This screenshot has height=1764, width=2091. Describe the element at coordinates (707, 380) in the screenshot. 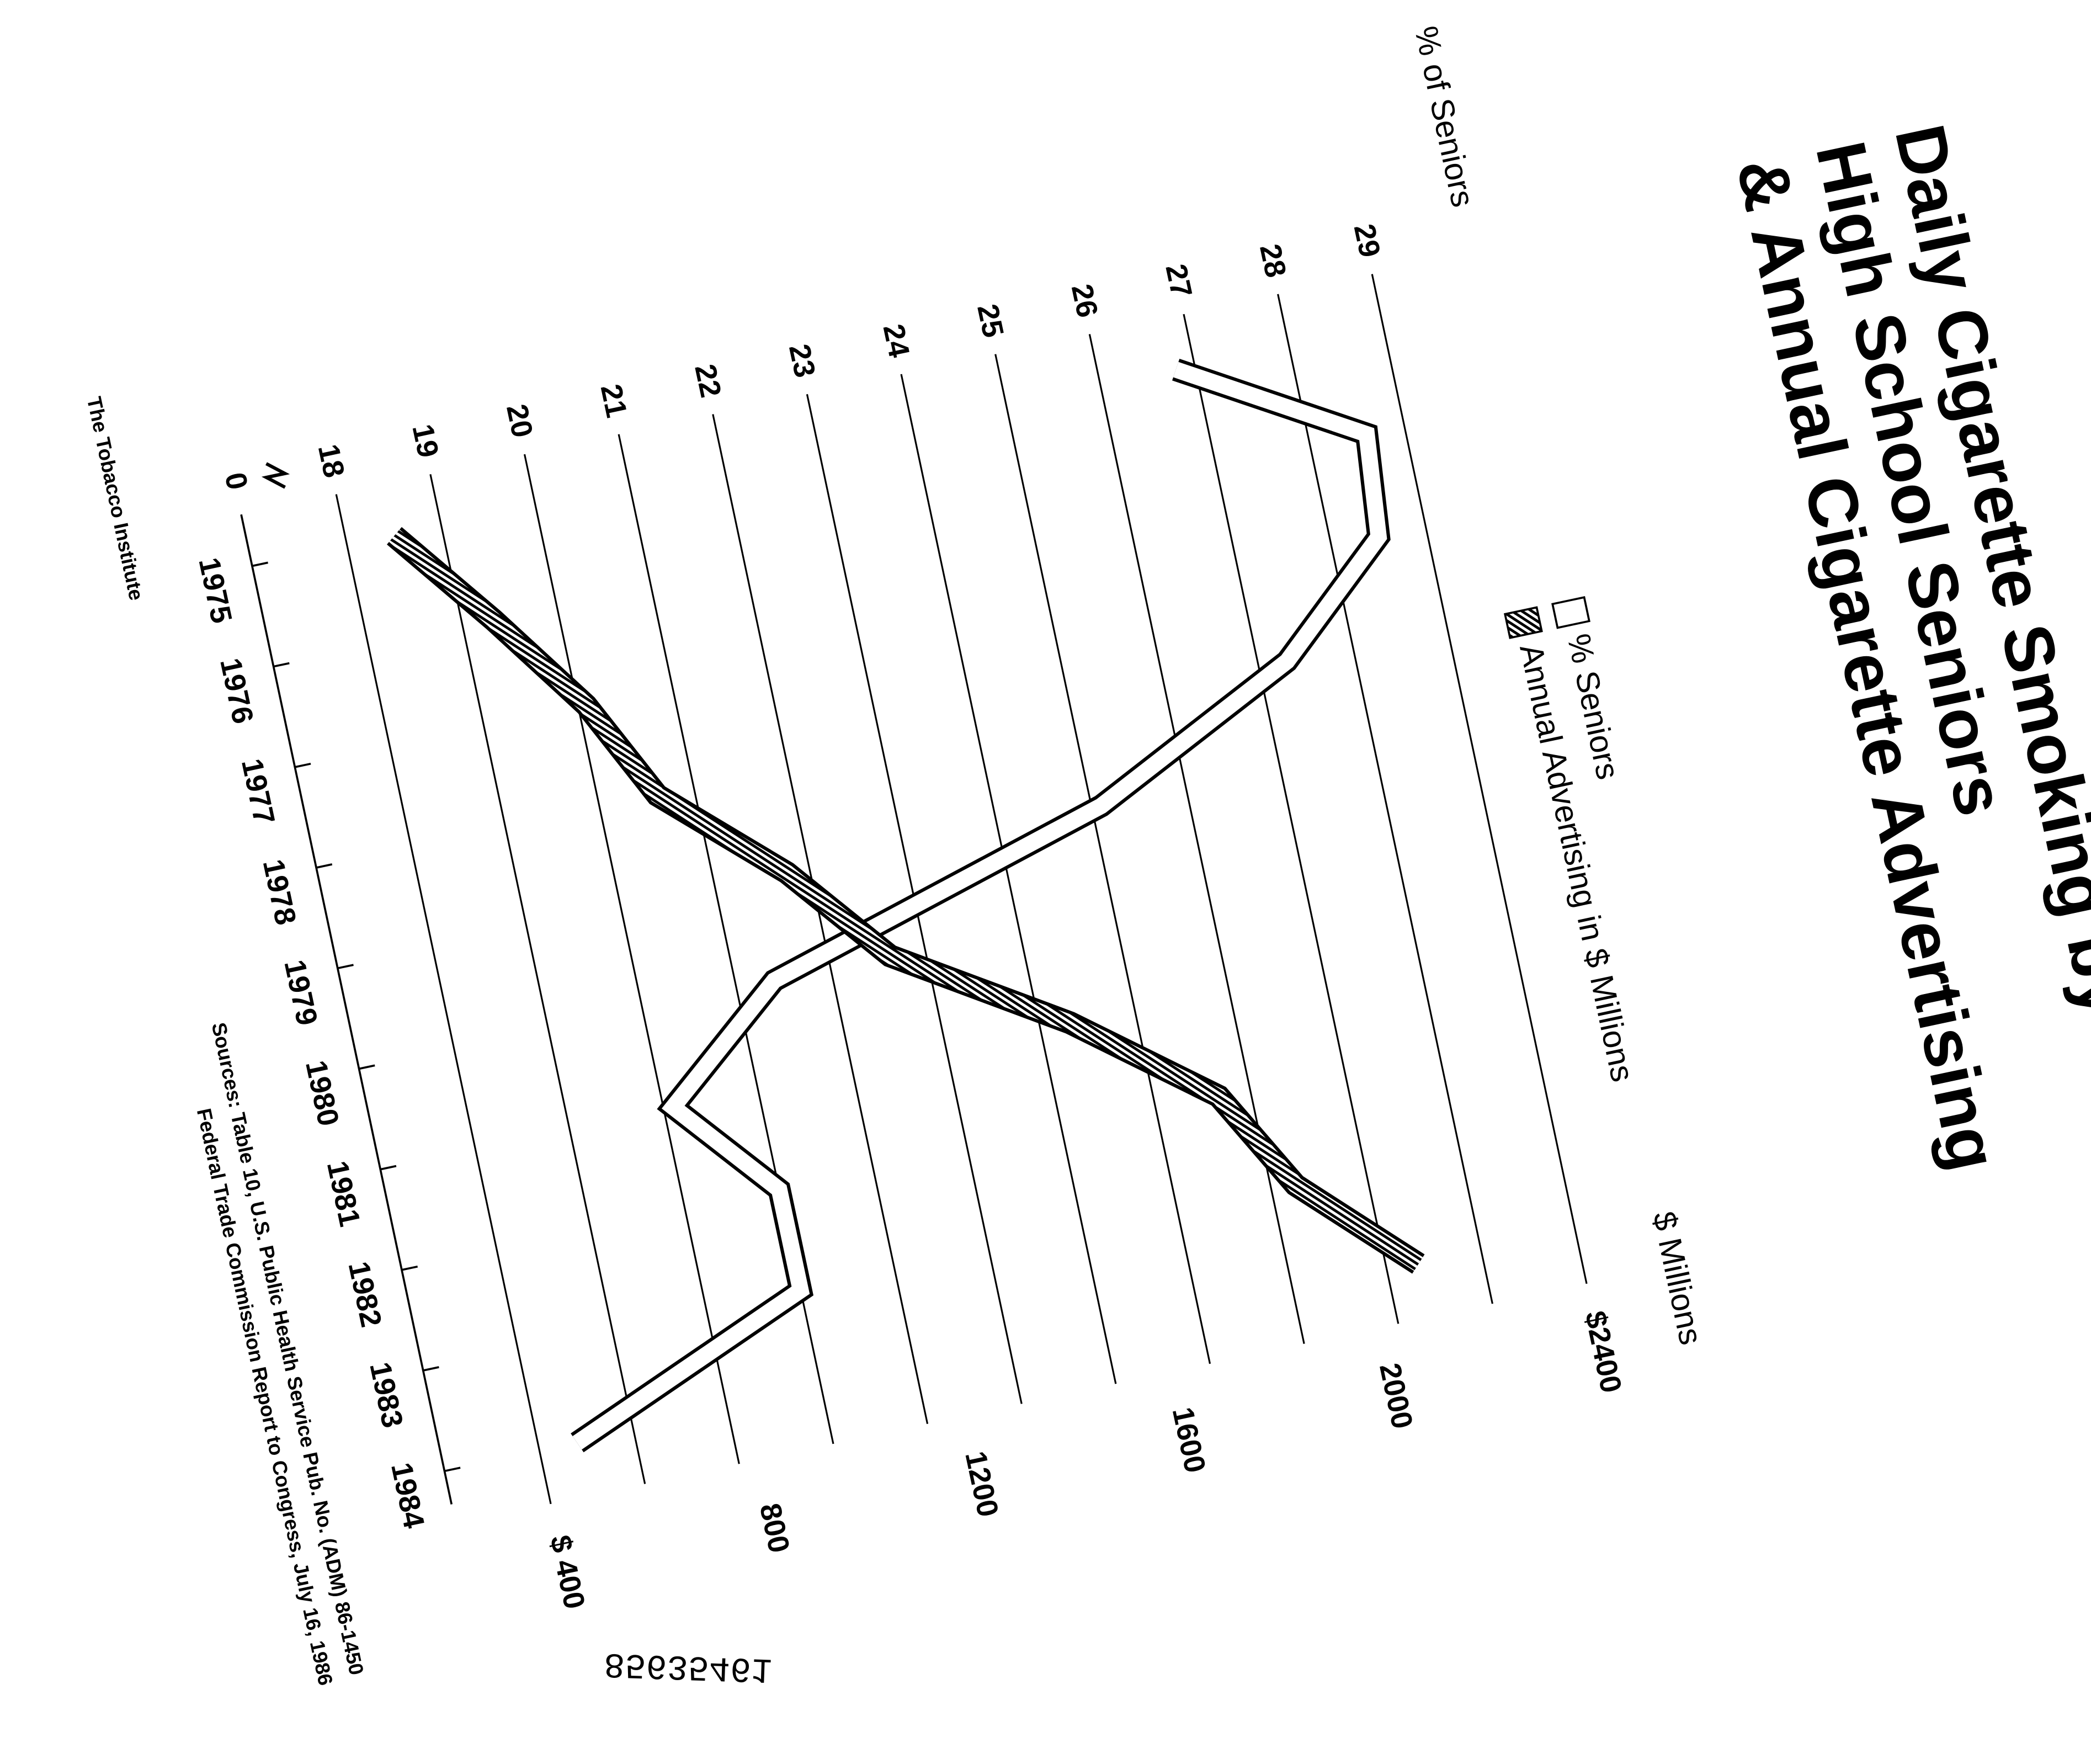

I see `y-tick-label: 22` at that location.